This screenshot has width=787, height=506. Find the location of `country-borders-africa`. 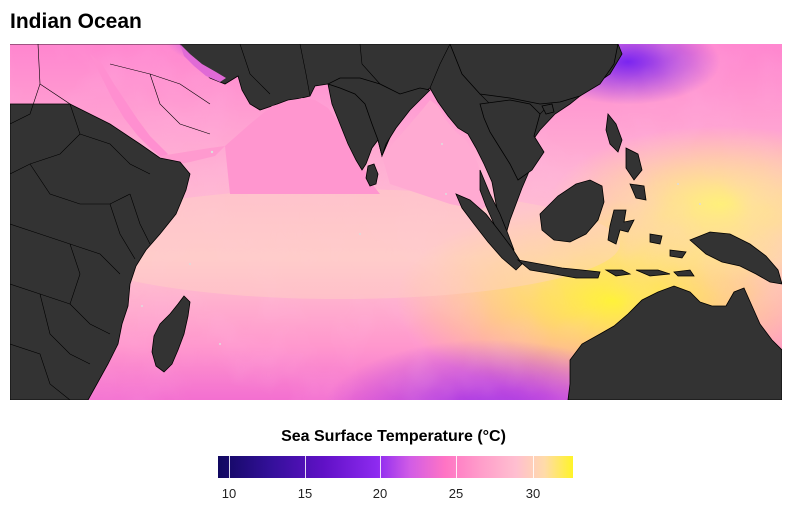

country-borders-africa is located at coordinates (80, 222).